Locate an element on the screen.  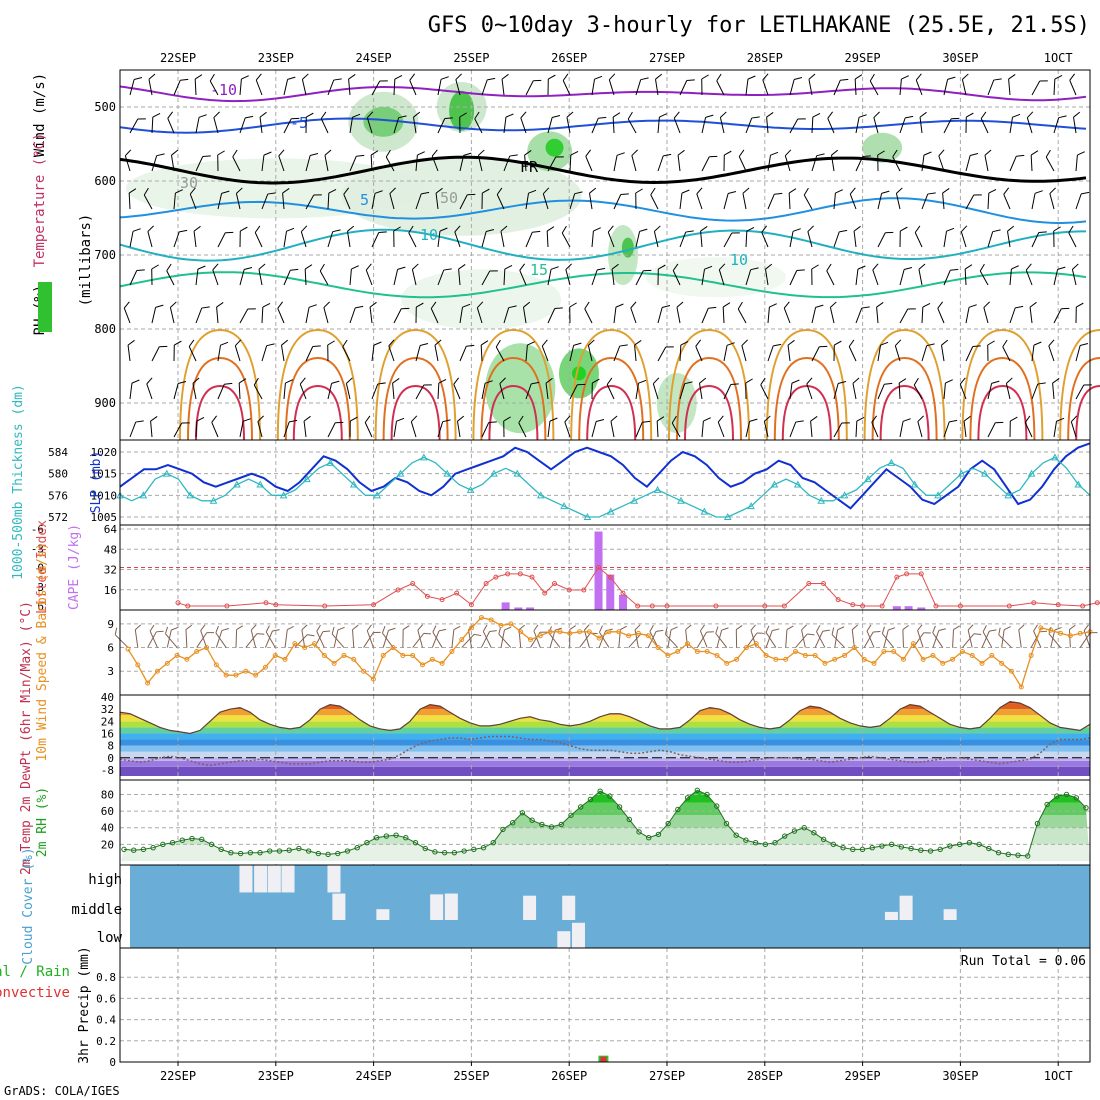
temp-band is located at coordinates (605, 730).